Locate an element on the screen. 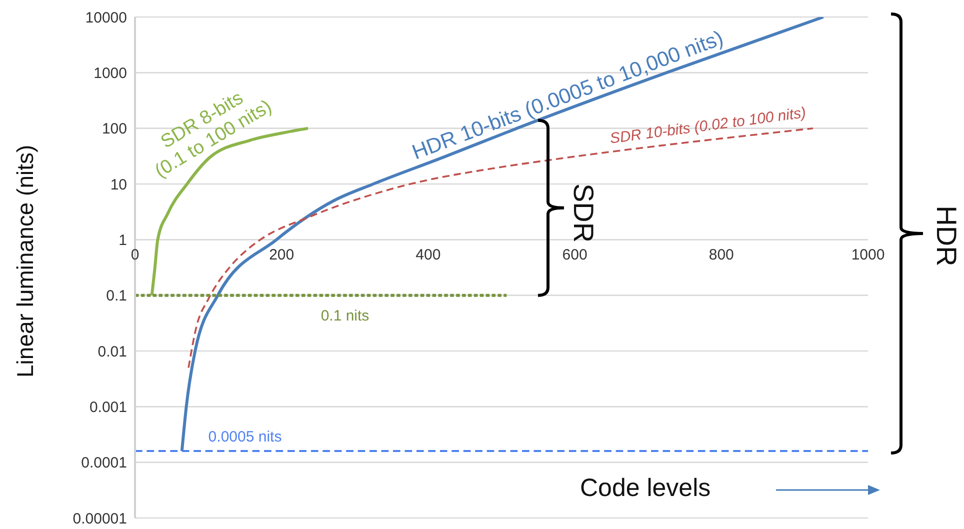 The image size is (964, 529). y-tick-label: 10000 is located at coordinates (106, 17).